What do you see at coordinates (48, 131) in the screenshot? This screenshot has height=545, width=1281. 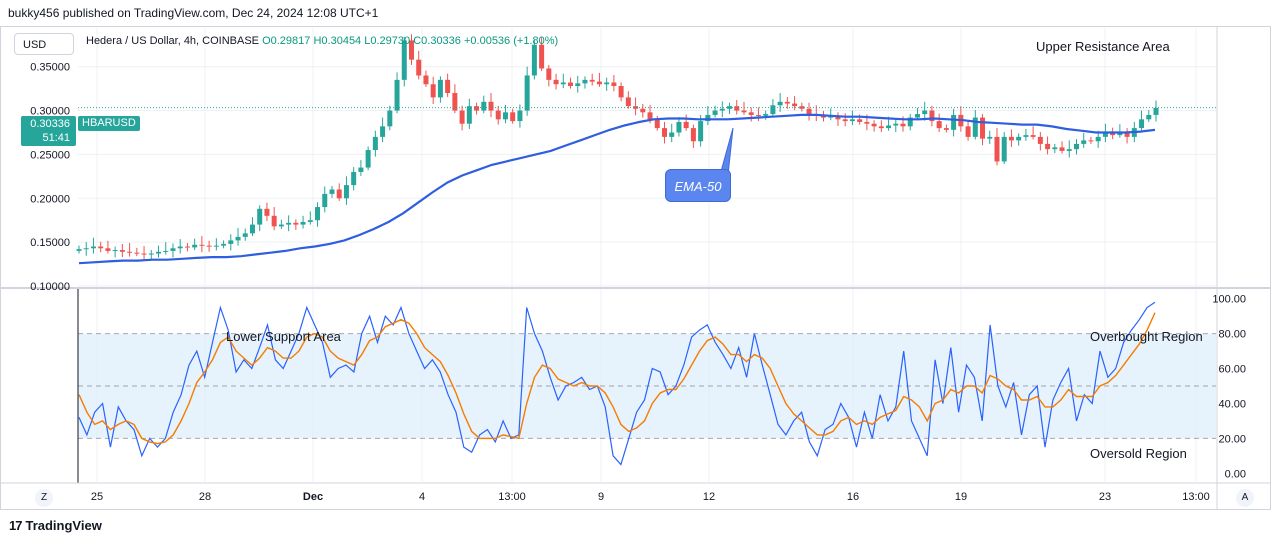 I see `last-price-tag: 0.30336 51:41` at bounding box center [48, 131].